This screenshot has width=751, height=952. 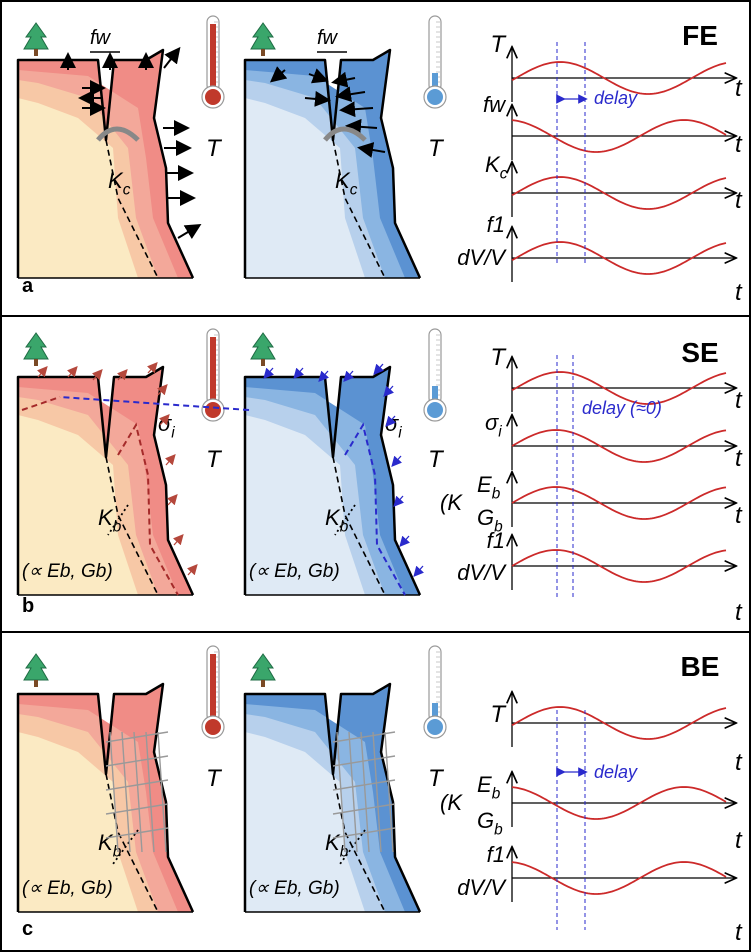 I want to click on block-outline, so click(x=105, y=797).